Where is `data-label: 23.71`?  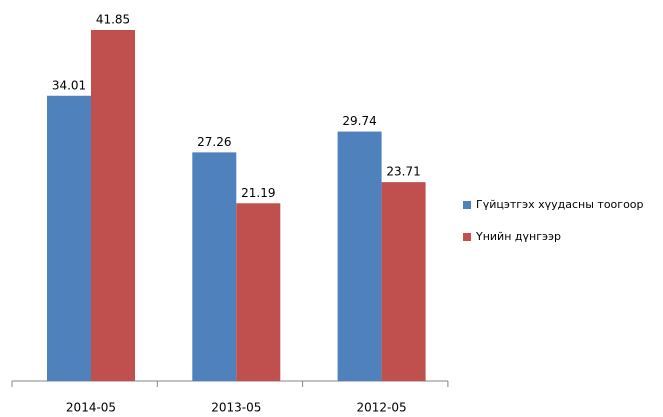 data-label: 23.71 is located at coordinates (403, 172).